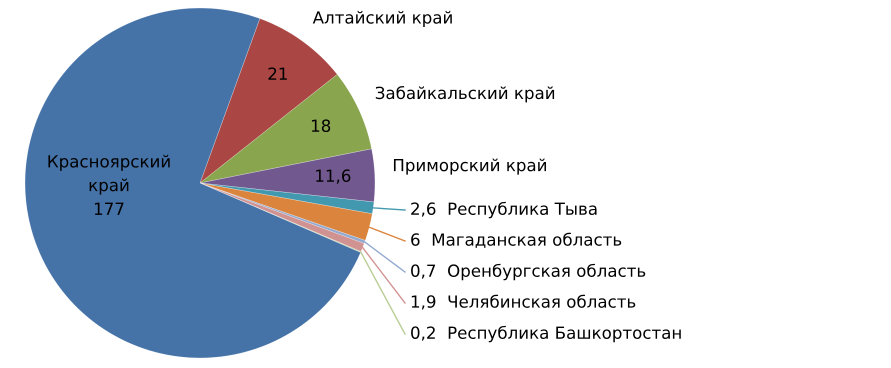 Image resolution: width=891 pixels, height=368 pixels. Describe the element at coordinates (546, 334) in the screenshot. I see `slice-label: 0,2 Республика Башкортостан` at that location.